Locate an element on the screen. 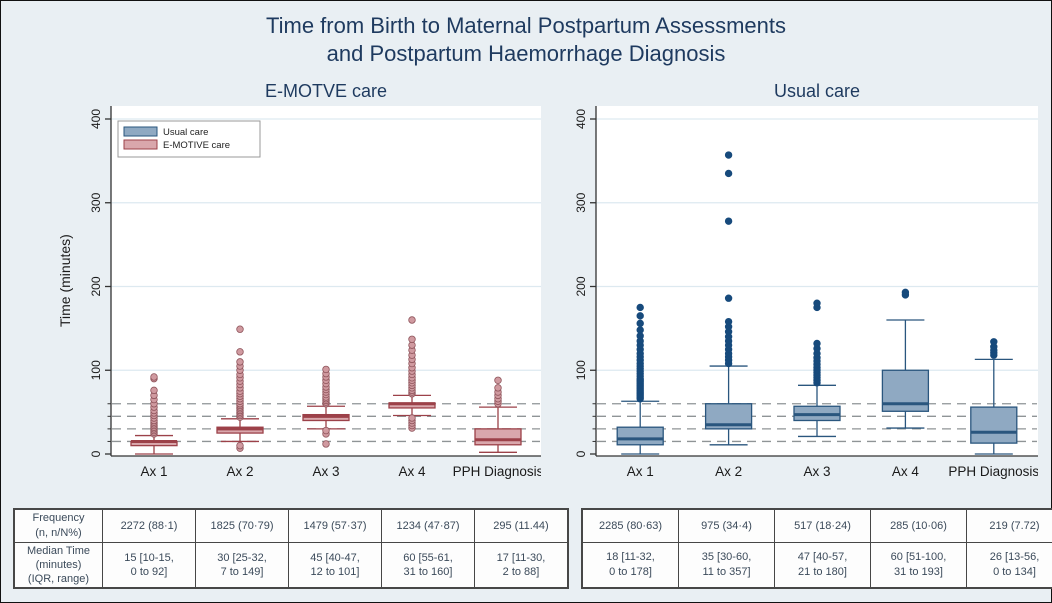 The height and width of the screenshot is (603, 1052). table-cell: 1479 (57·37) is located at coordinates (335, 525).